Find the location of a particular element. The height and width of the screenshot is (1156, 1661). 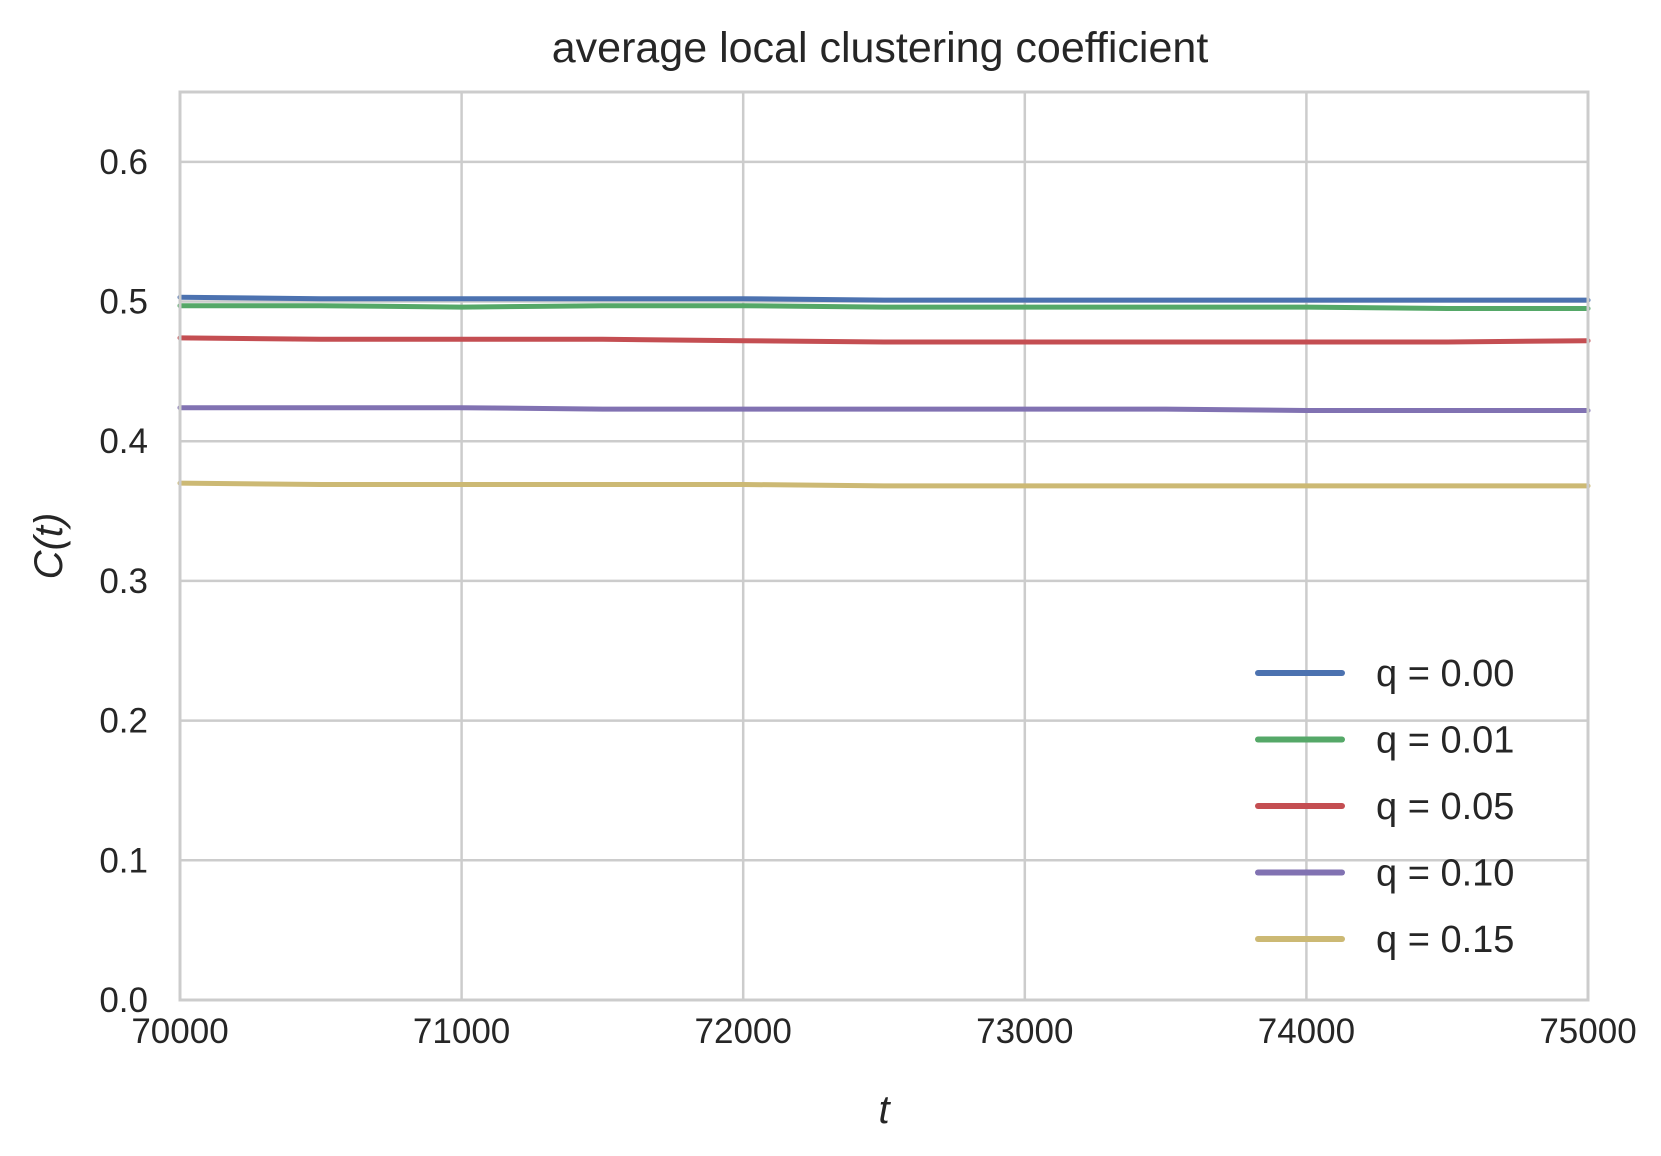

chart-title: average local clustering coefficient is located at coordinates (880, 48).